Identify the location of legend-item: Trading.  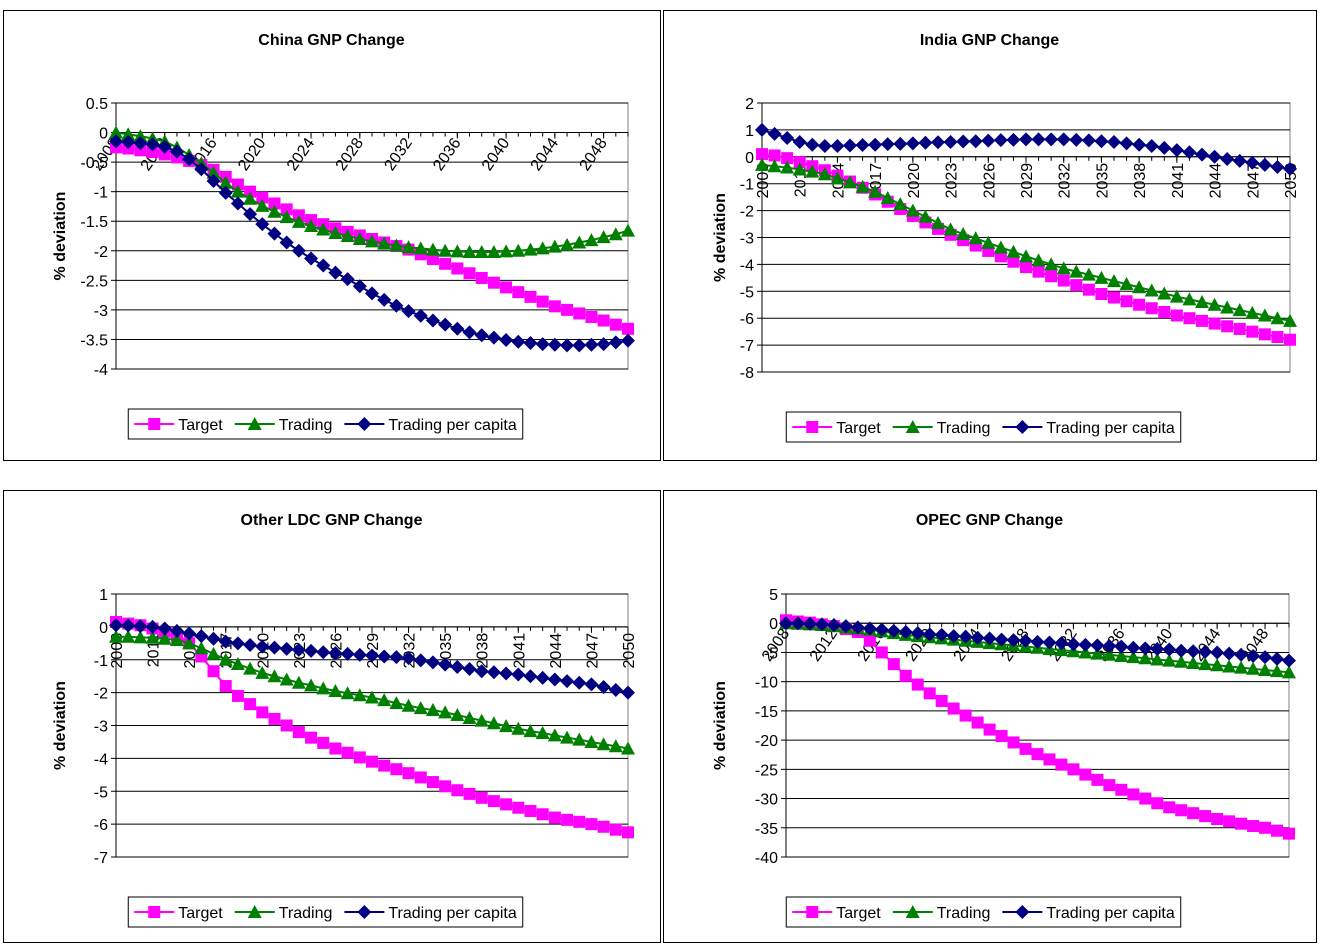
(283, 425).